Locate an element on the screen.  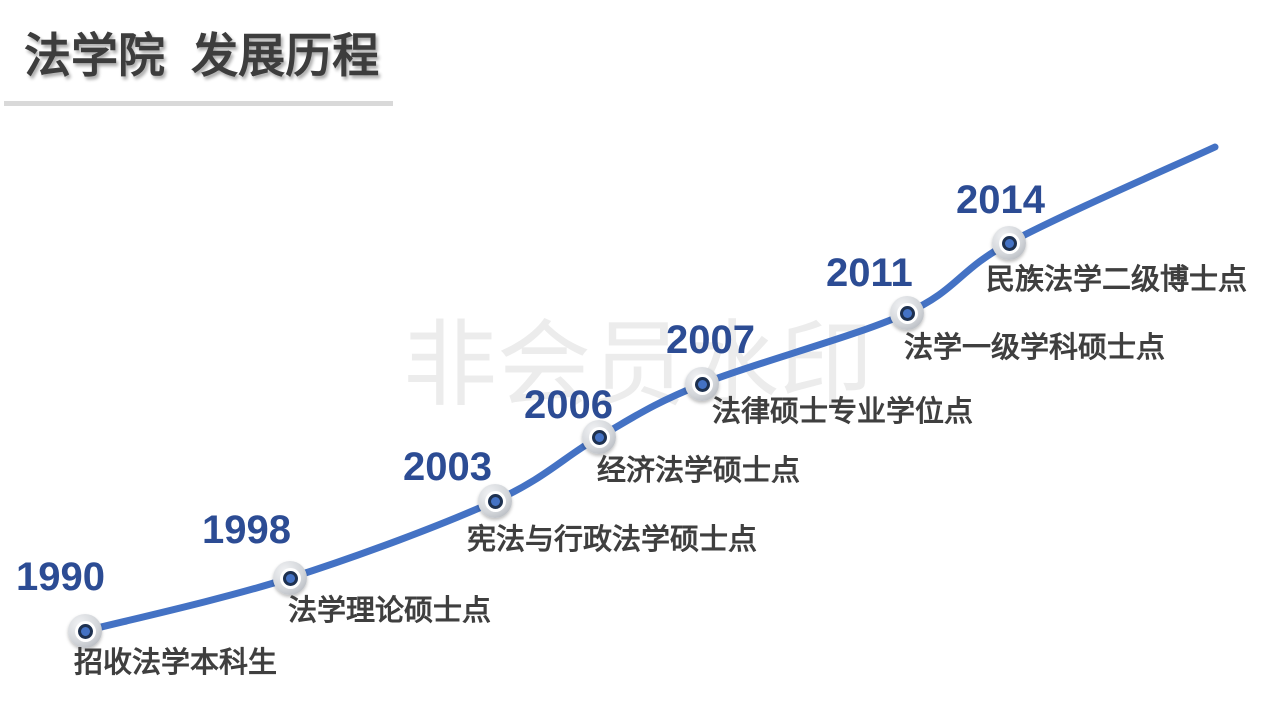
milestone-label: 民族法学二级博士点 is located at coordinates (1117, 280).